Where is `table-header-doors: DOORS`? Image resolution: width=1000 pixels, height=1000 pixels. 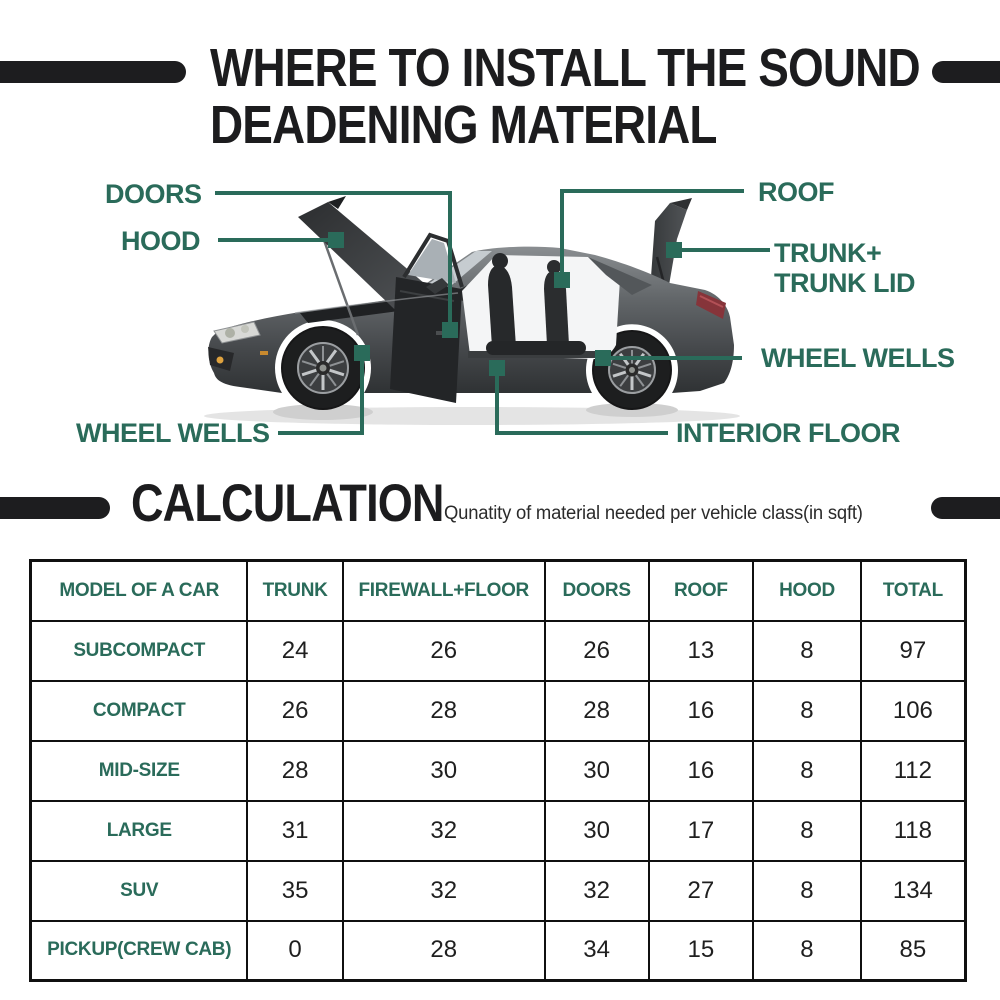 table-header-doors: DOORS is located at coordinates (596, 590).